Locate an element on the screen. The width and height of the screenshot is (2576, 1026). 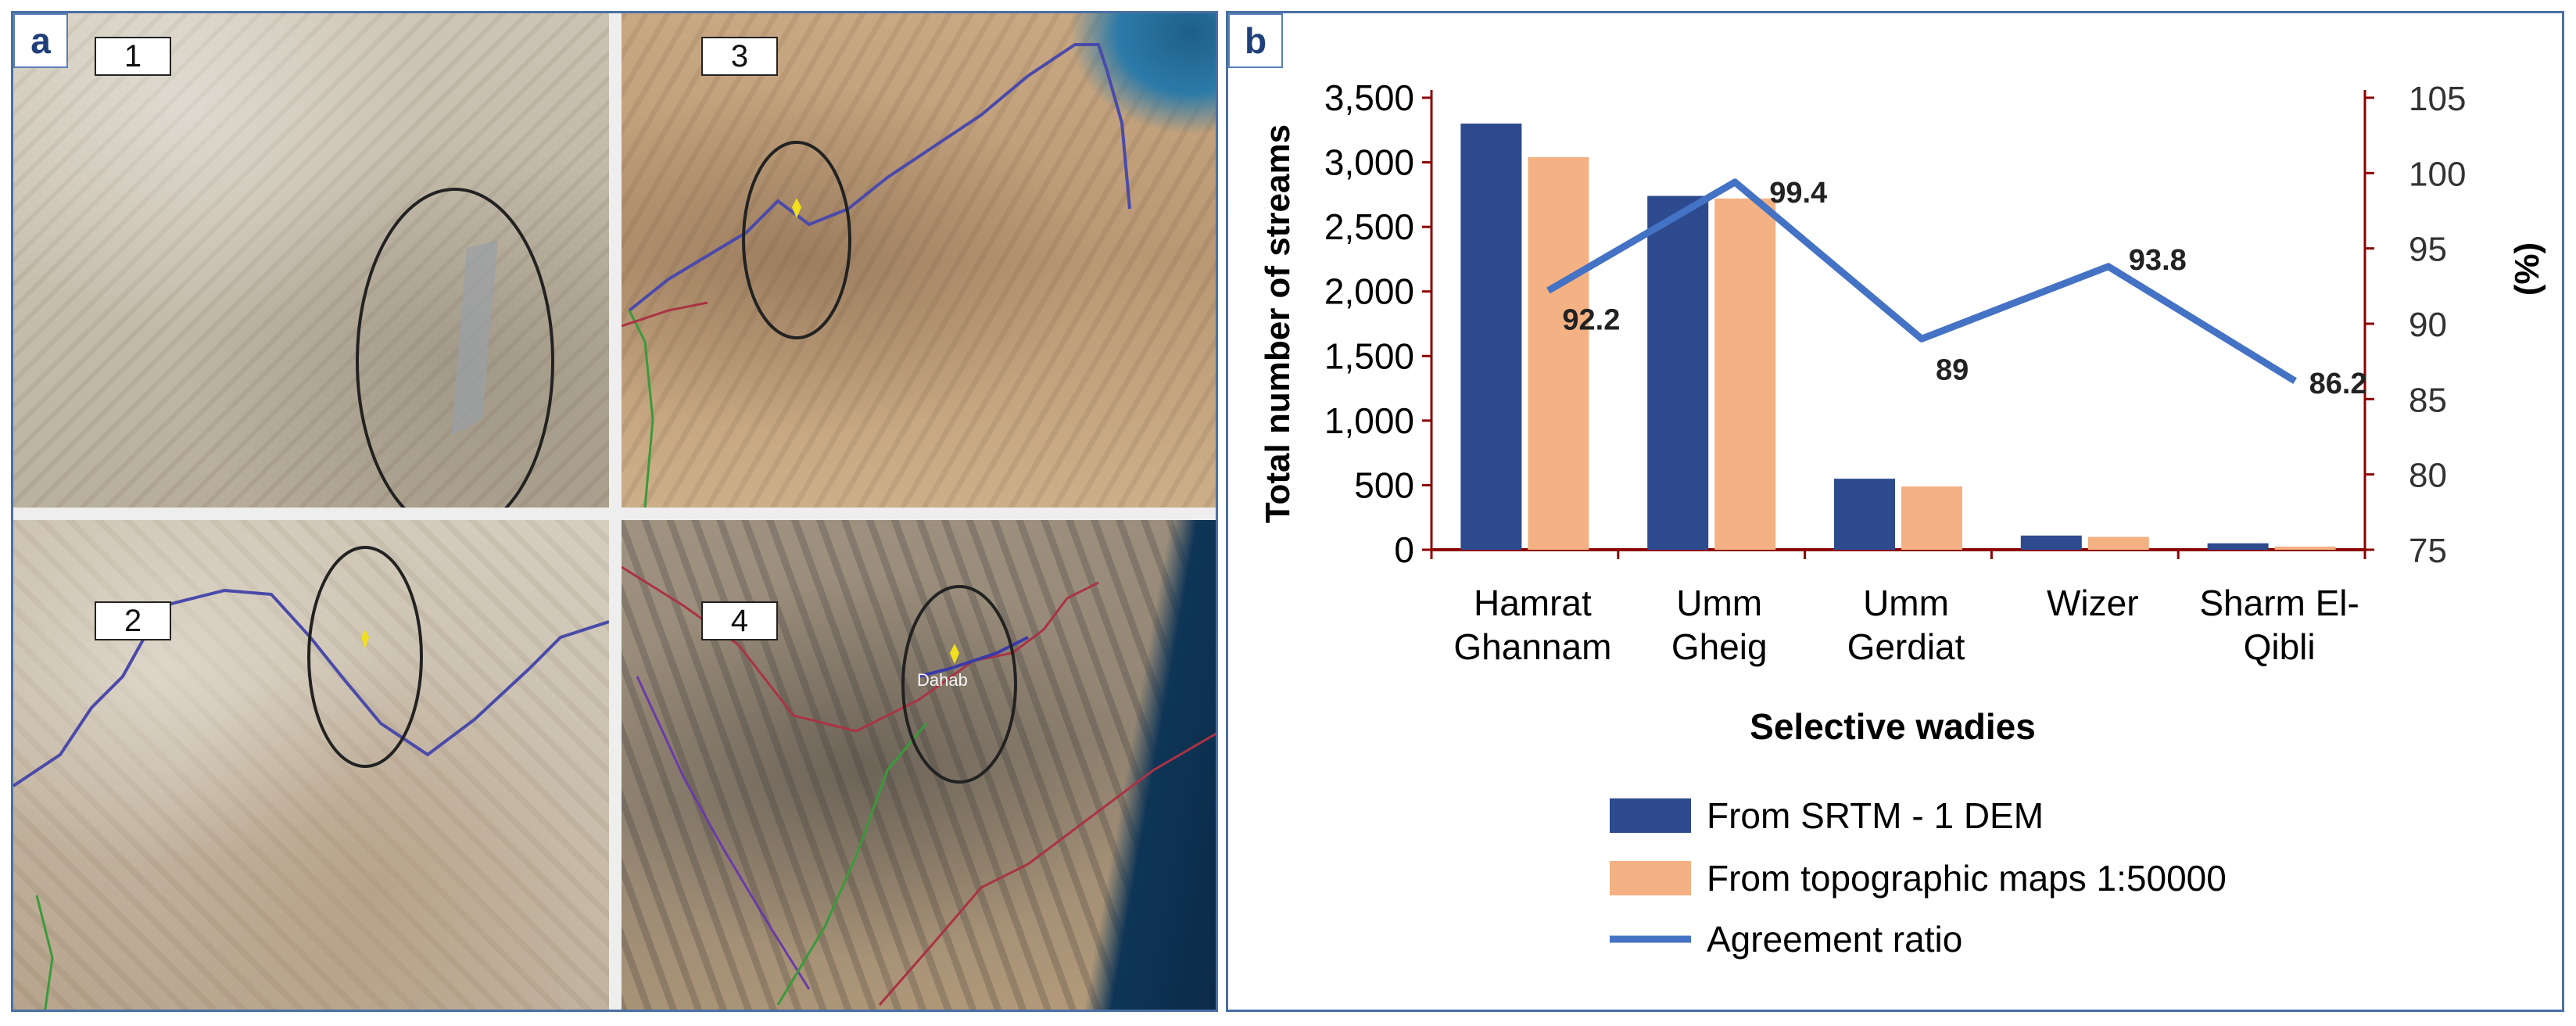
x-category-label: Hamrat is located at coordinates (1533, 603).